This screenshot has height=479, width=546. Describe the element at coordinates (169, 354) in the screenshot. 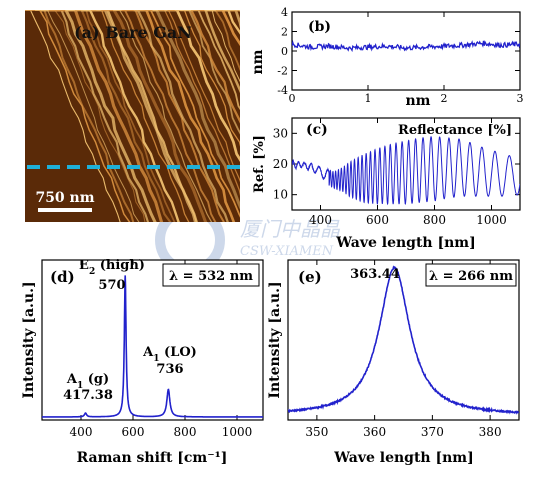

I see `peak-label: A1 (LO)` at that location.